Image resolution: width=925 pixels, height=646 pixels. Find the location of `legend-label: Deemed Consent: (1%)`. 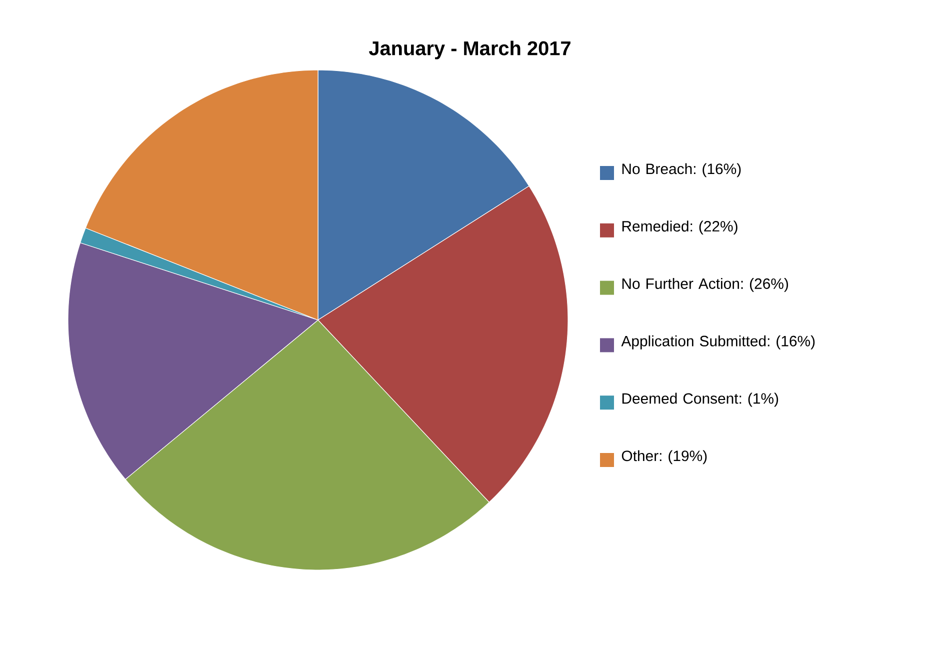

legend-label: Deemed Consent: (1%) is located at coordinates (700, 399).